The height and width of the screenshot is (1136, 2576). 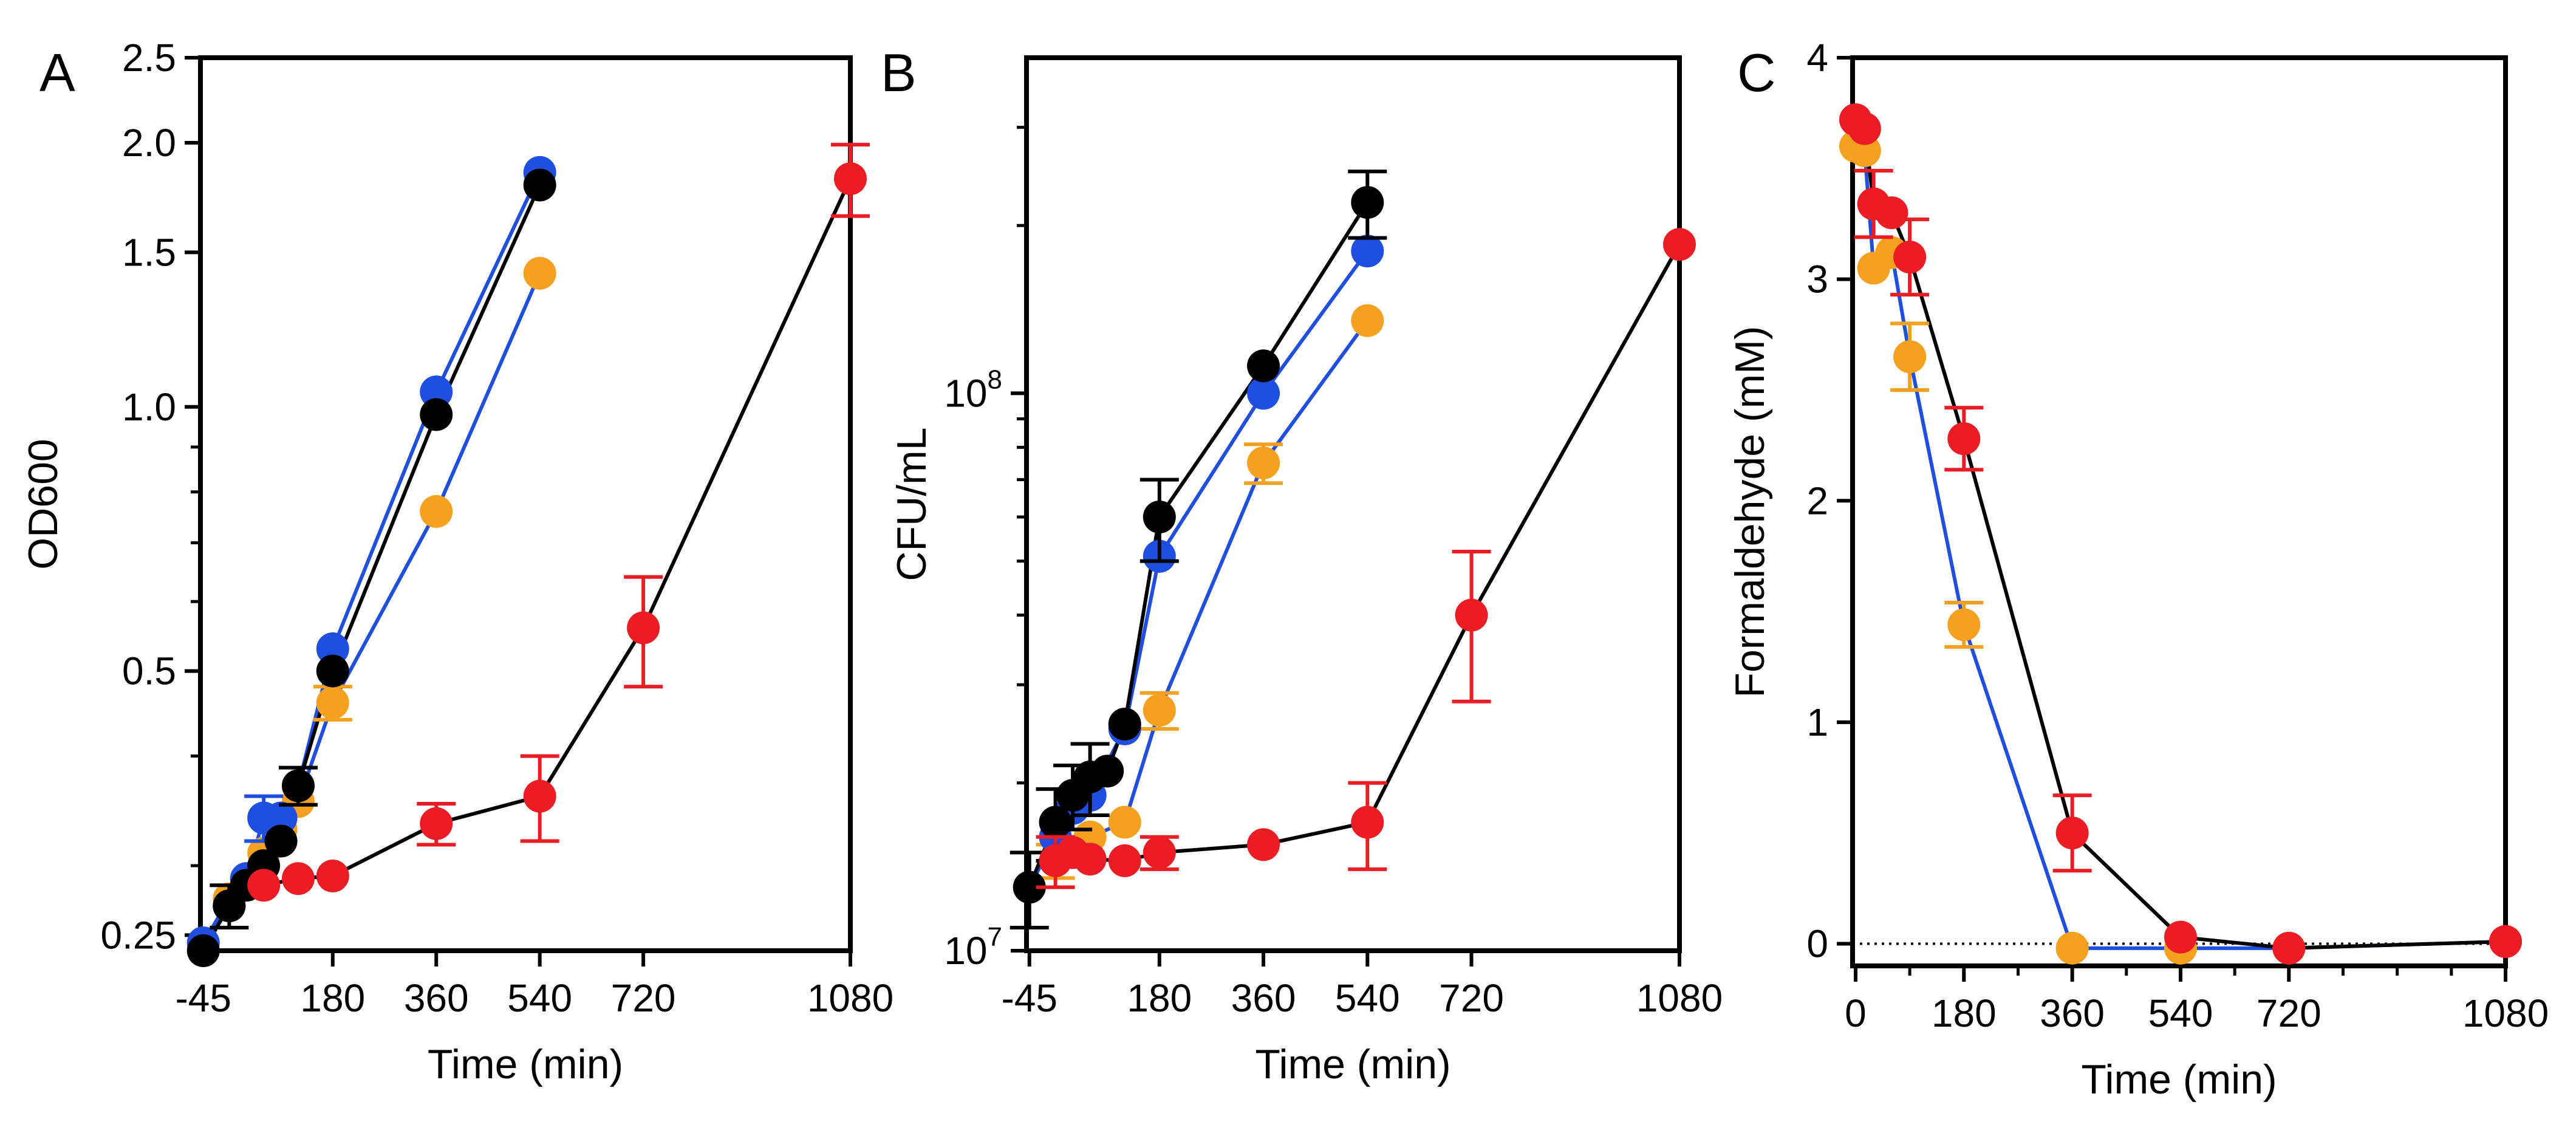 I want to click on x-tick-label: 0, so click(x=1856, y=1013).